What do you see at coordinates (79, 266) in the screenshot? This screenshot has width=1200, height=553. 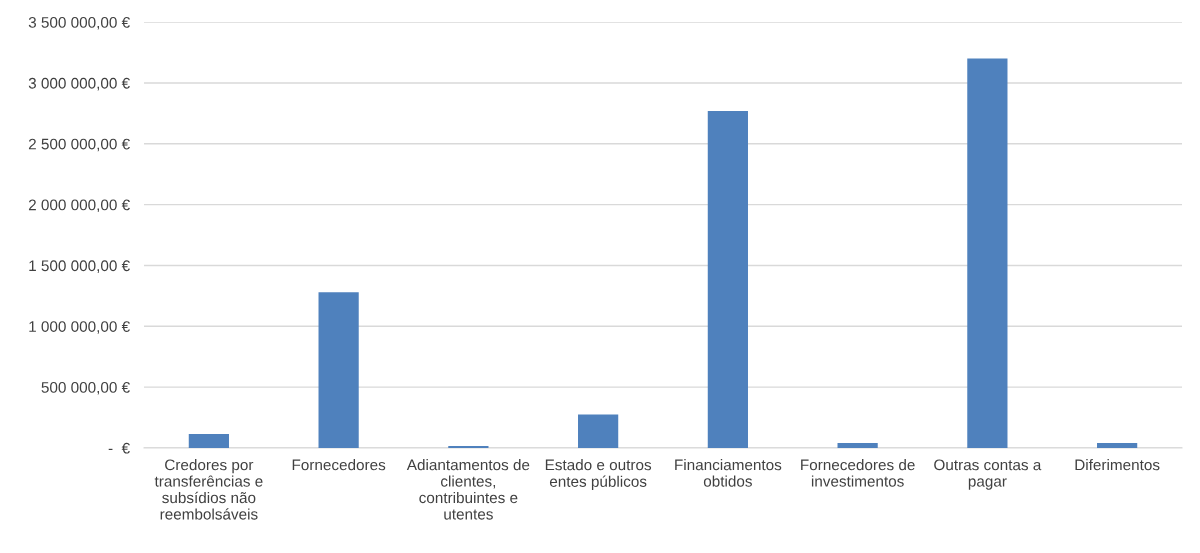 I see `y-tick-label: 1 500 000,00 €` at bounding box center [79, 266].